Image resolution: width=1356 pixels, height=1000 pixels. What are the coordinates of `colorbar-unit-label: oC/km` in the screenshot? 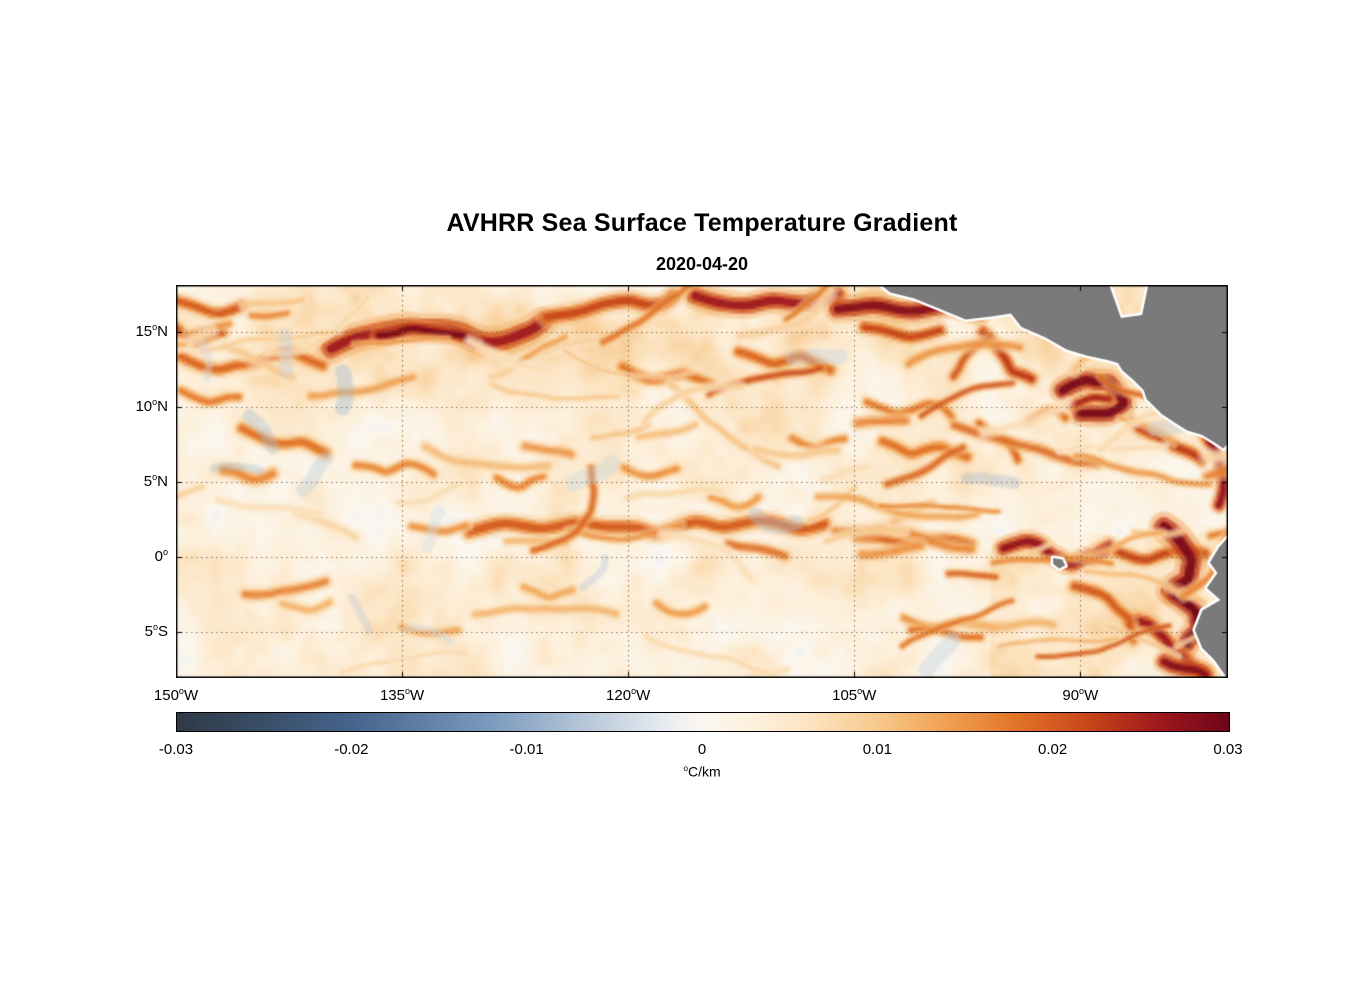 It's located at (702, 771).